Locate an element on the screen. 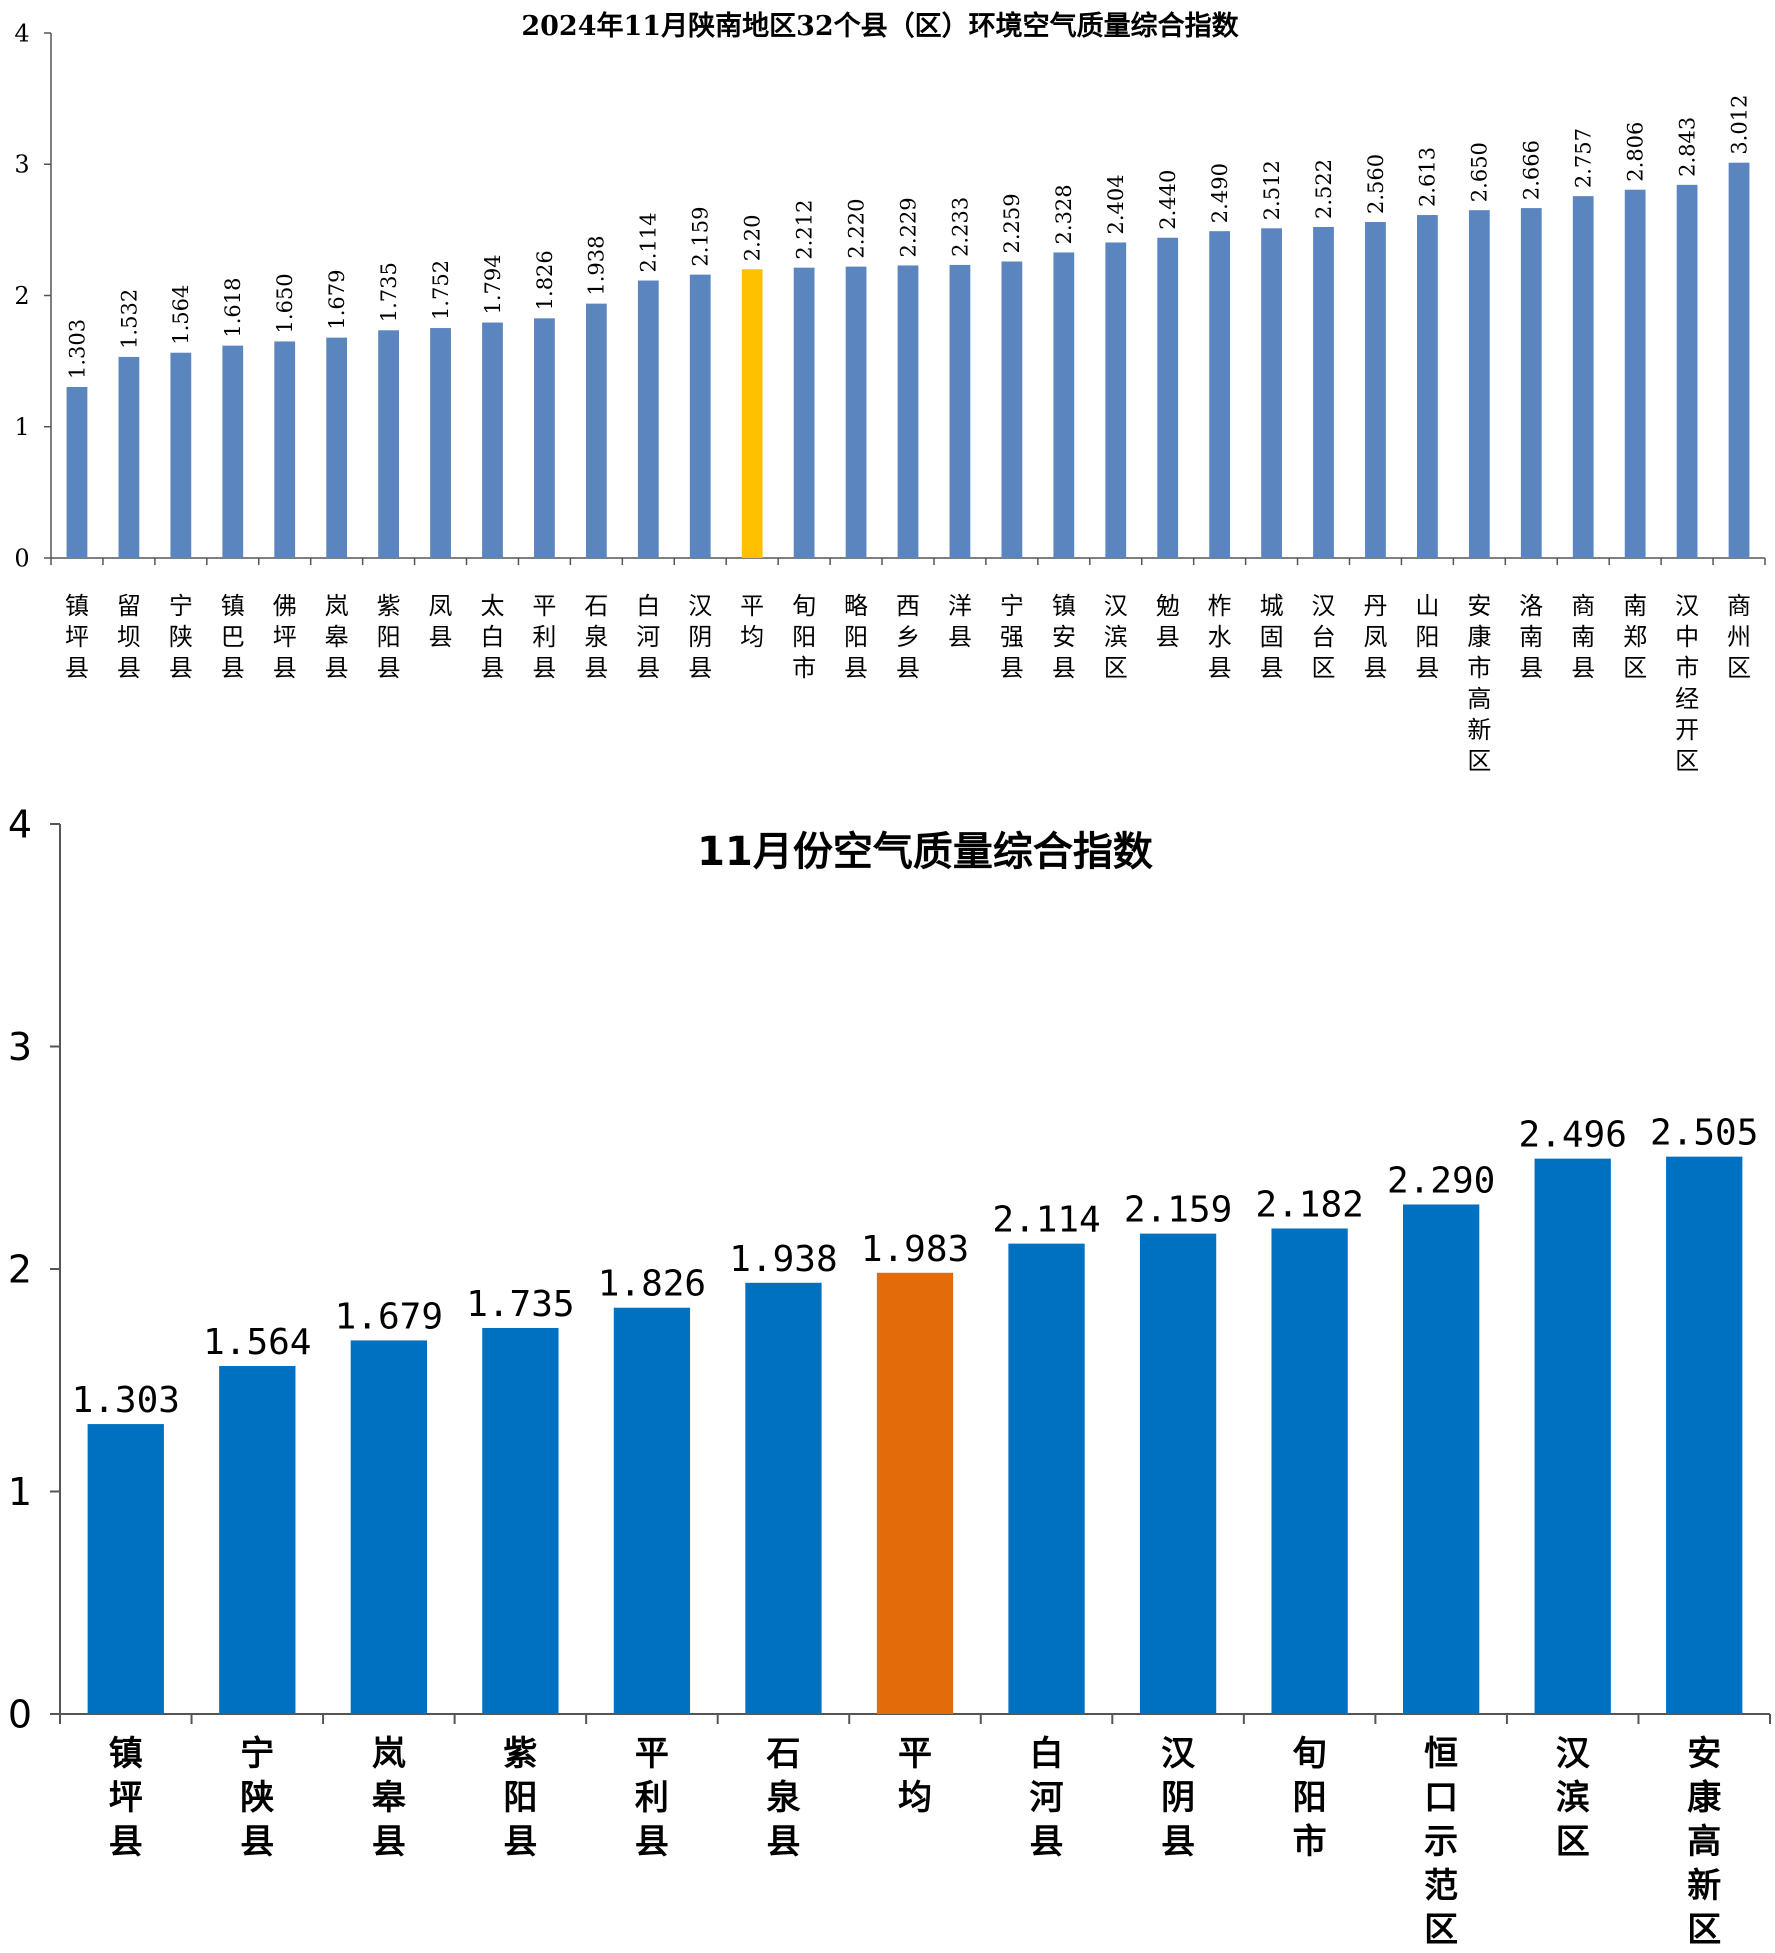  x-category-label: 城固县 is located at coordinates (1272, 637).